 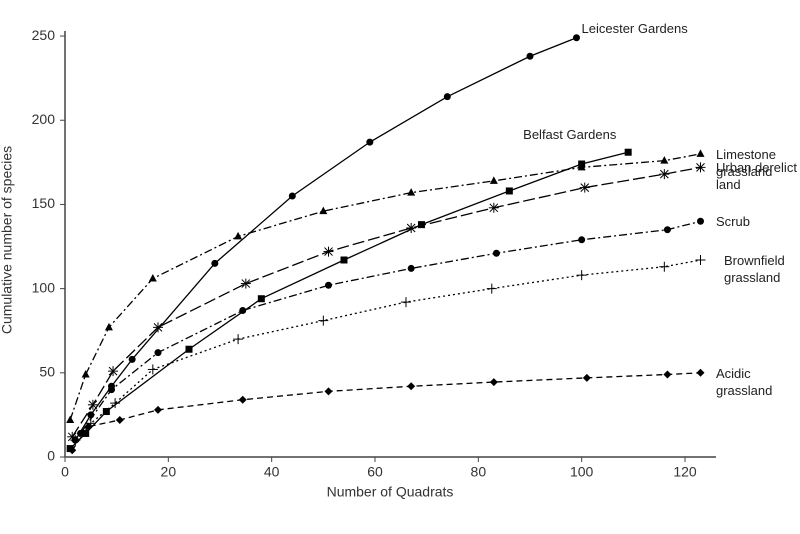 What do you see at coordinates (746, 162) in the screenshot?
I see `series-label: Limestone grassland` at bounding box center [746, 162].